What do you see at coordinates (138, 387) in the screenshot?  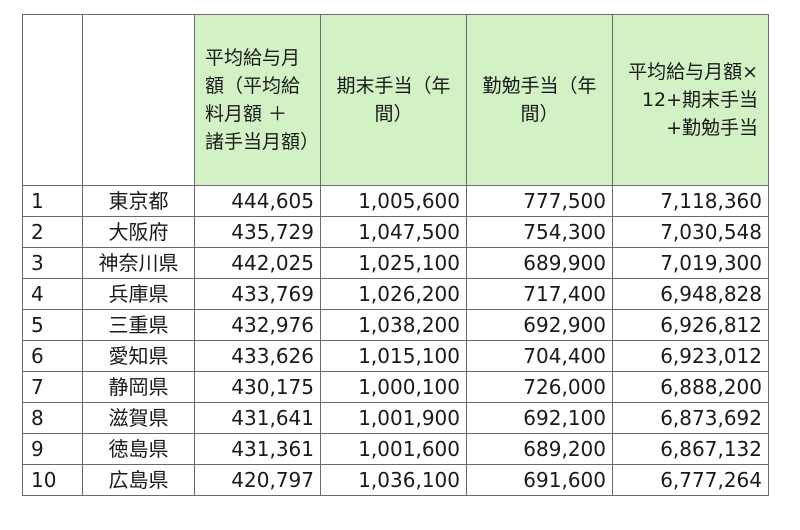 I see `prefecture-cell: 静岡県` at bounding box center [138, 387].